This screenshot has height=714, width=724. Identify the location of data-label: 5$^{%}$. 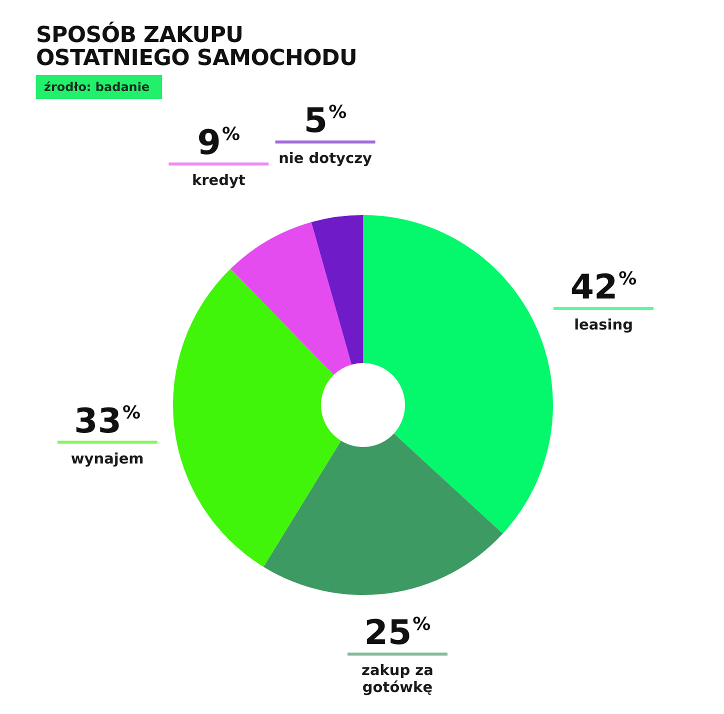
(325, 121).